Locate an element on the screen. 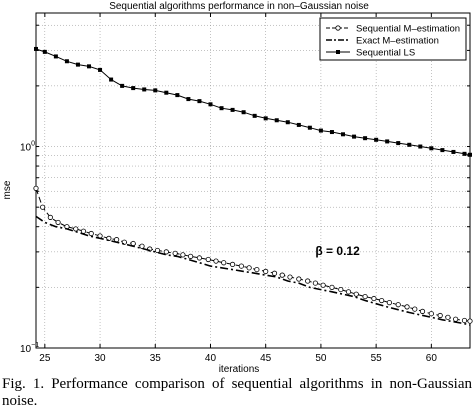 This screenshot has width=474, height=411. x-tick-label: 50 is located at coordinates (321, 358).